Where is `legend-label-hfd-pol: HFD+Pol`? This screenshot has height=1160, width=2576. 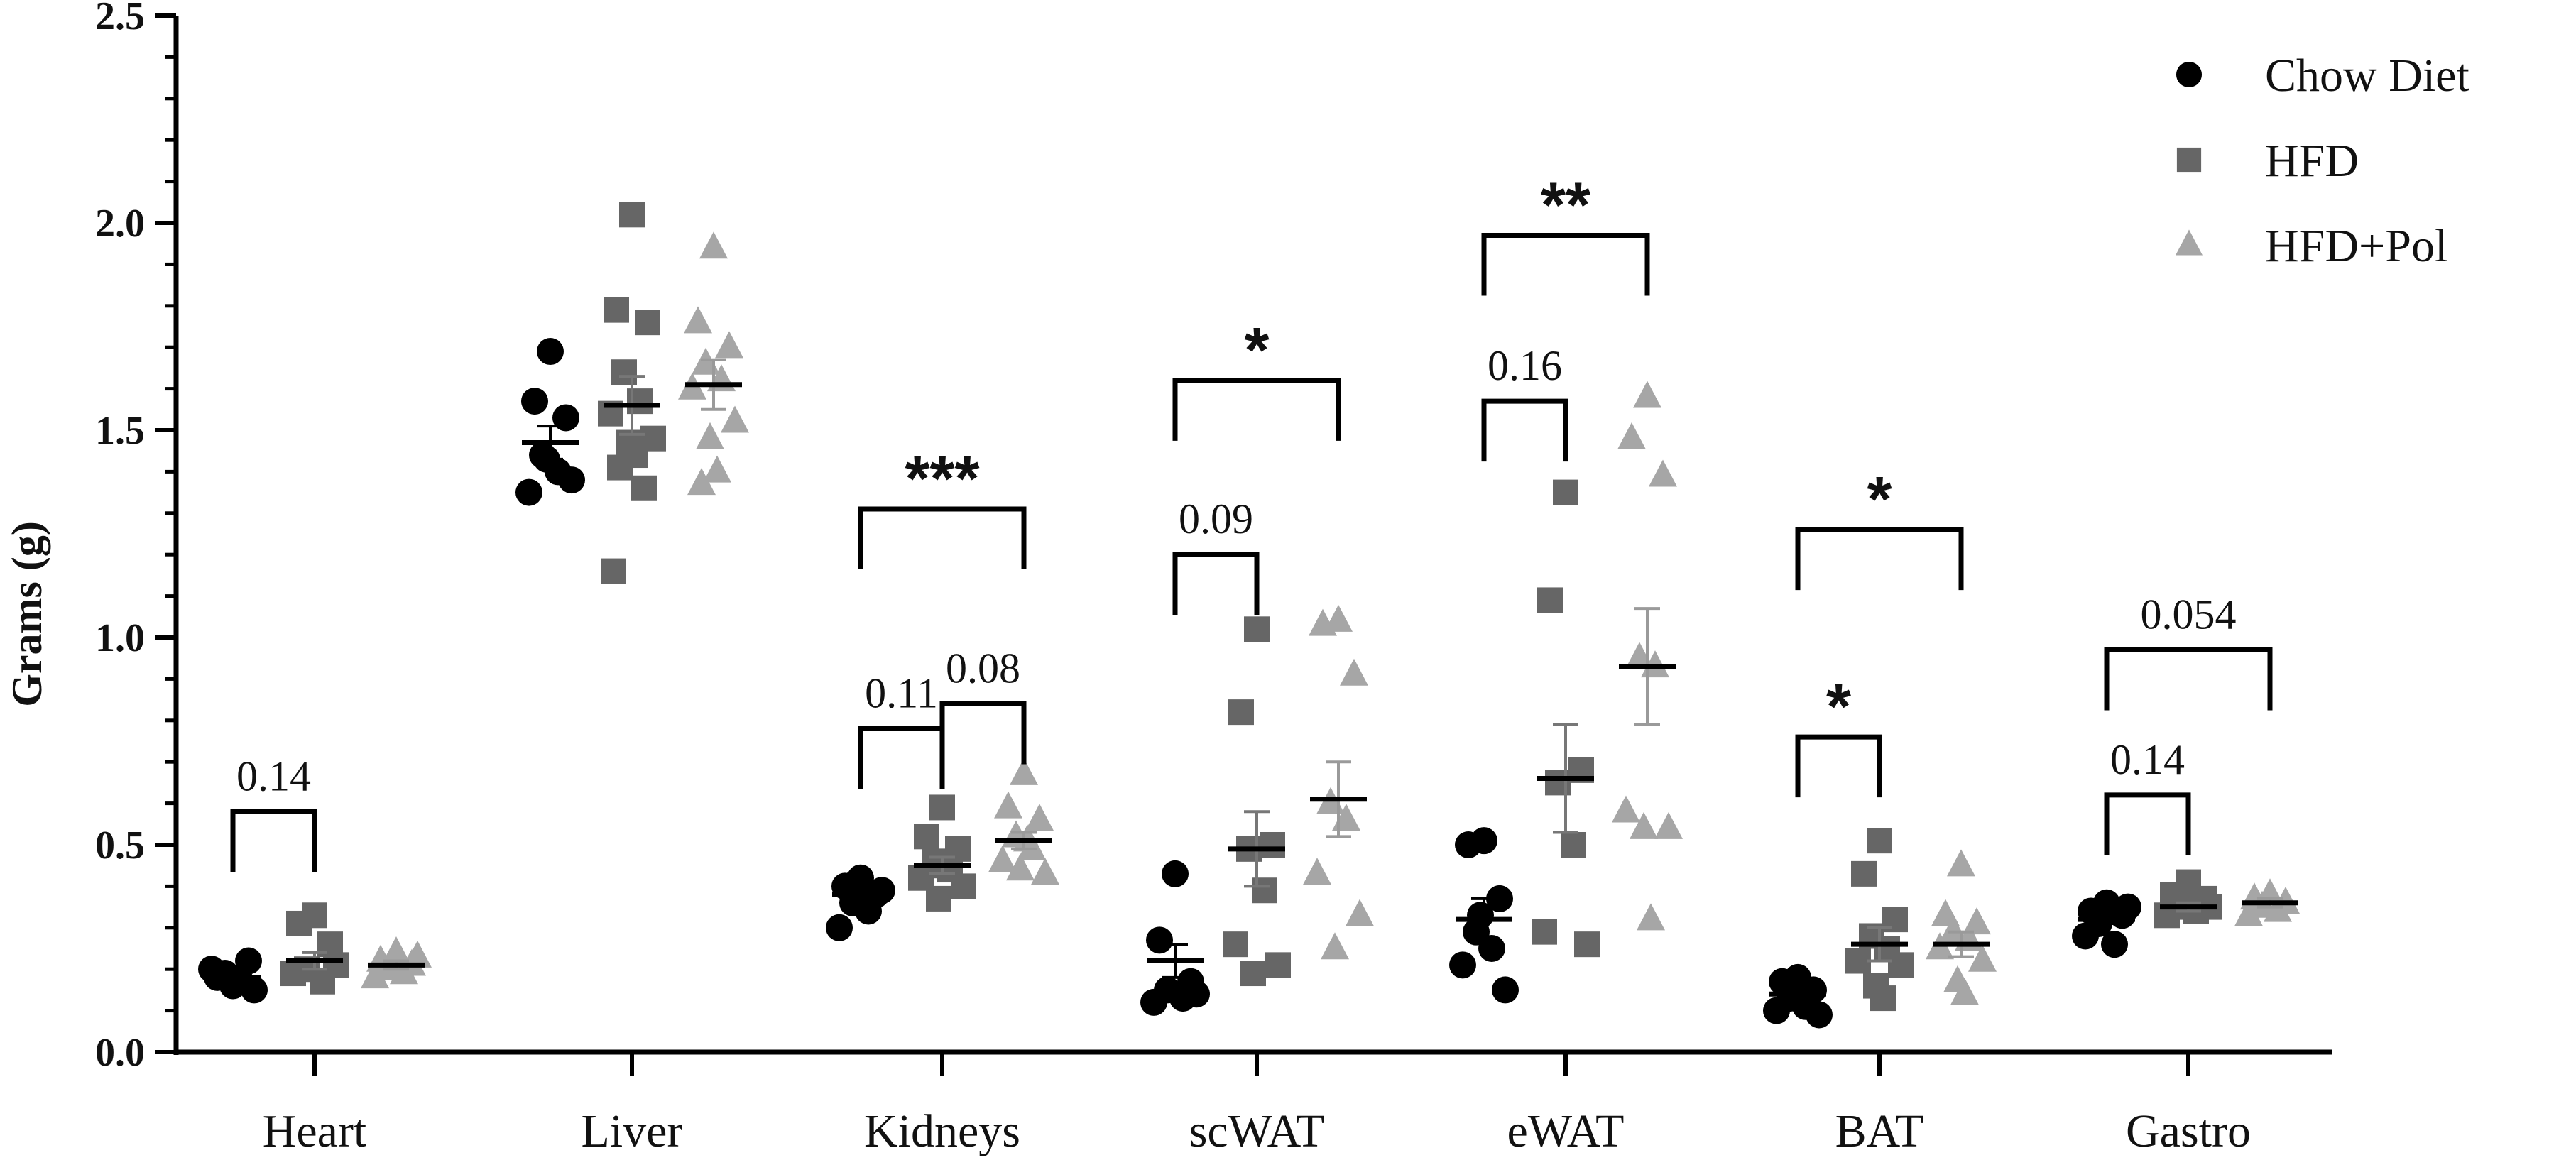 legend-label-hfd-pol: HFD+Pol is located at coordinates (2356, 246).